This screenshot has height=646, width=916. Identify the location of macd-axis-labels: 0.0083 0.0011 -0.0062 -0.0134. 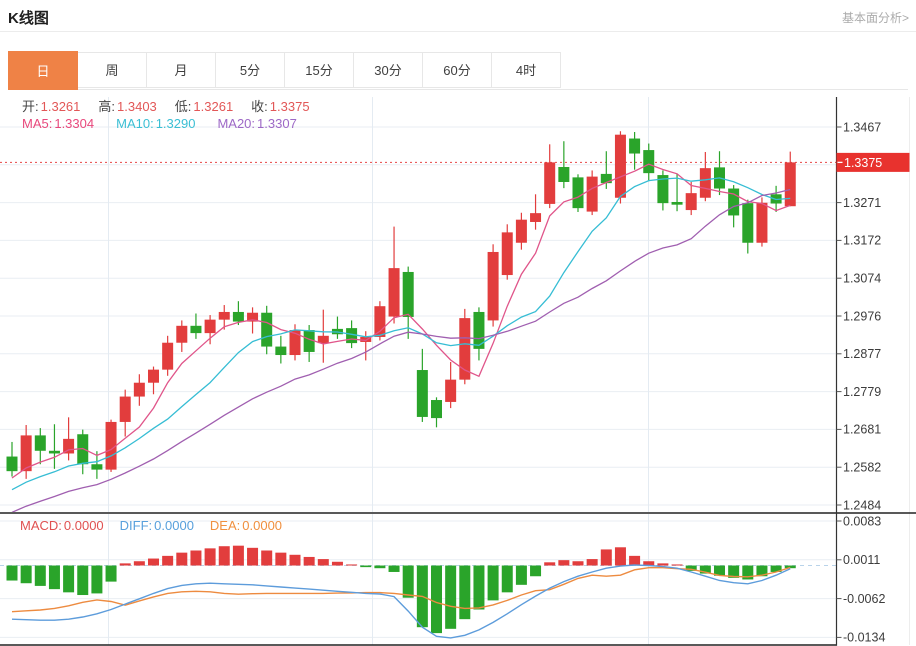
(860, 579).